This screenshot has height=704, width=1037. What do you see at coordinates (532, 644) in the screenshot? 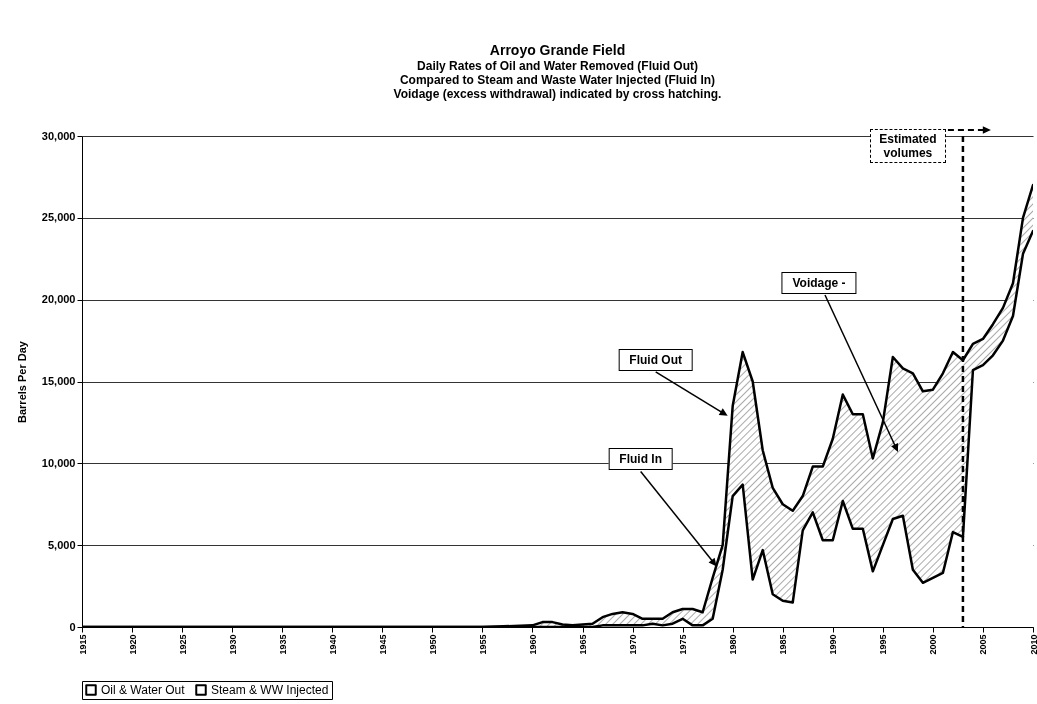
I see `x-tick-label: 1960` at bounding box center [532, 644].